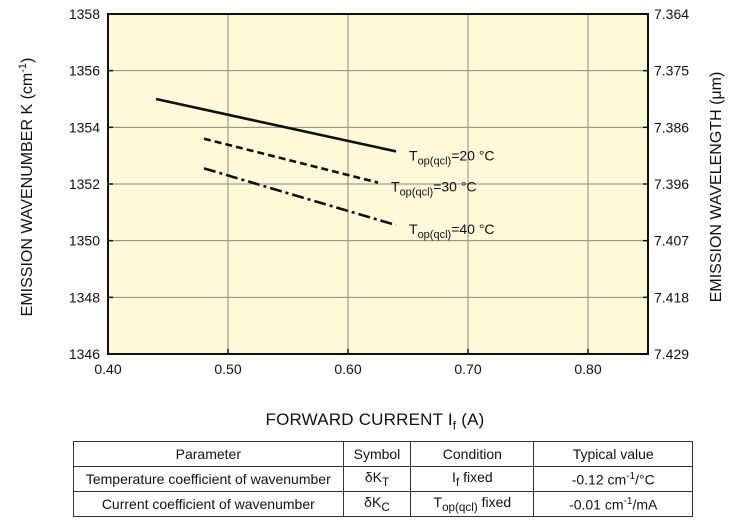 This screenshot has width=750, height=532. What do you see at coordinates (716, 187) in the screenshot?
I see `y2-axis-label: EMISSION WAVELENGTH (μm)` at bounding box center [716, 187].